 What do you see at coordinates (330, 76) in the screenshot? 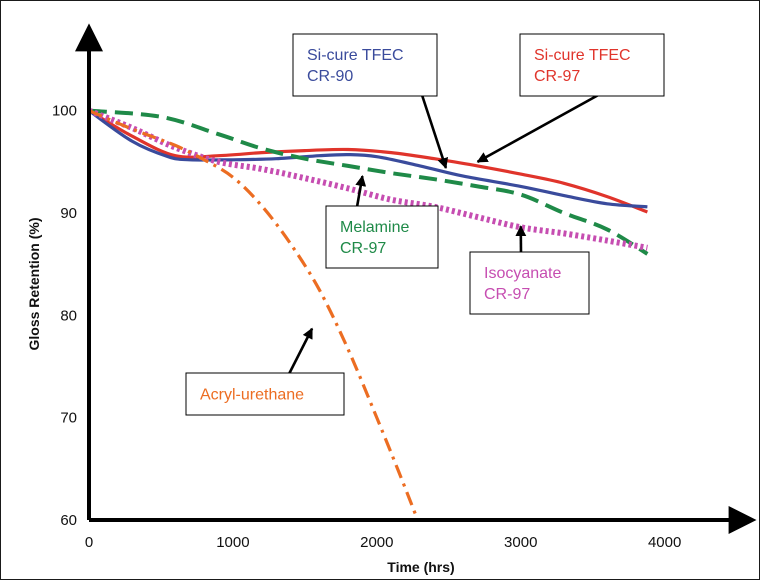
I see `callout-text-0-1: CR-90` at bounding box center [330, 76].